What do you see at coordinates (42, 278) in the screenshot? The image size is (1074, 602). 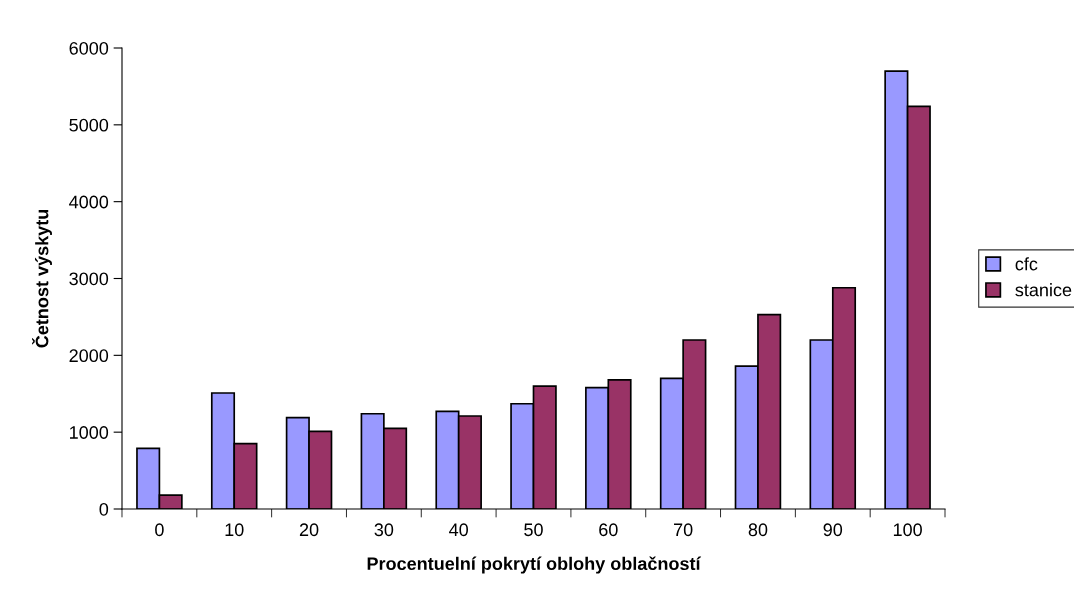 I see `y-axis-title: Četnost výskytu` at bounding box center [42, 278].